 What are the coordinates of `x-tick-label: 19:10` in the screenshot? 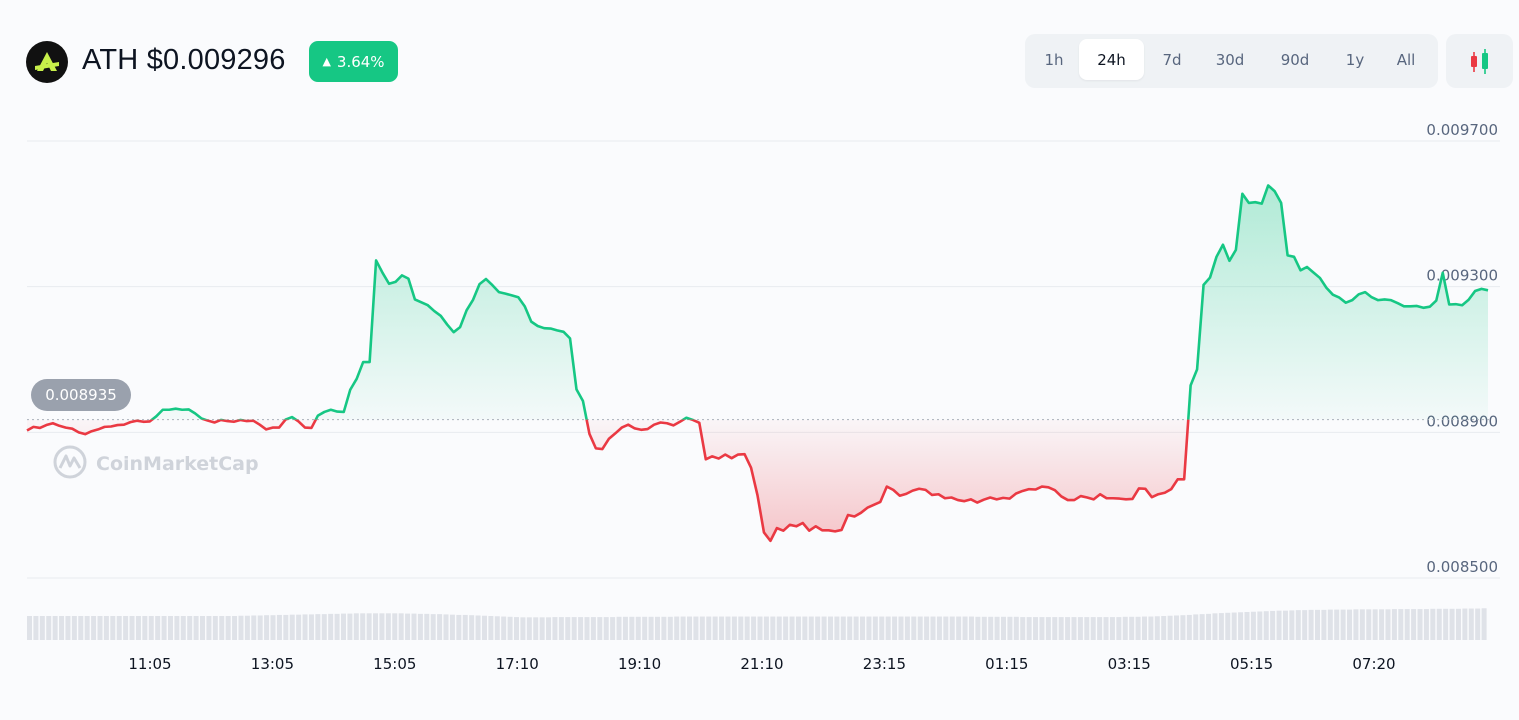 It's located at (639, 664).